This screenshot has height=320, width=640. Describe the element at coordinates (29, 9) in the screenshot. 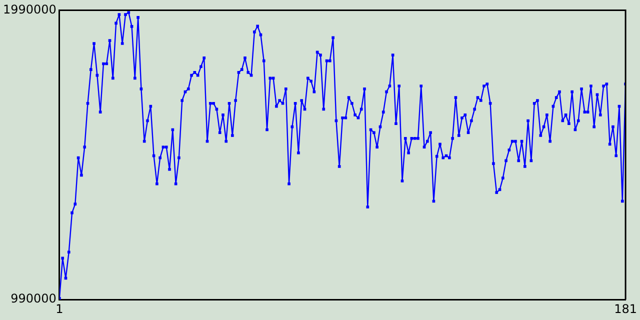

I see `y-tick-label: 1990000` at that location.